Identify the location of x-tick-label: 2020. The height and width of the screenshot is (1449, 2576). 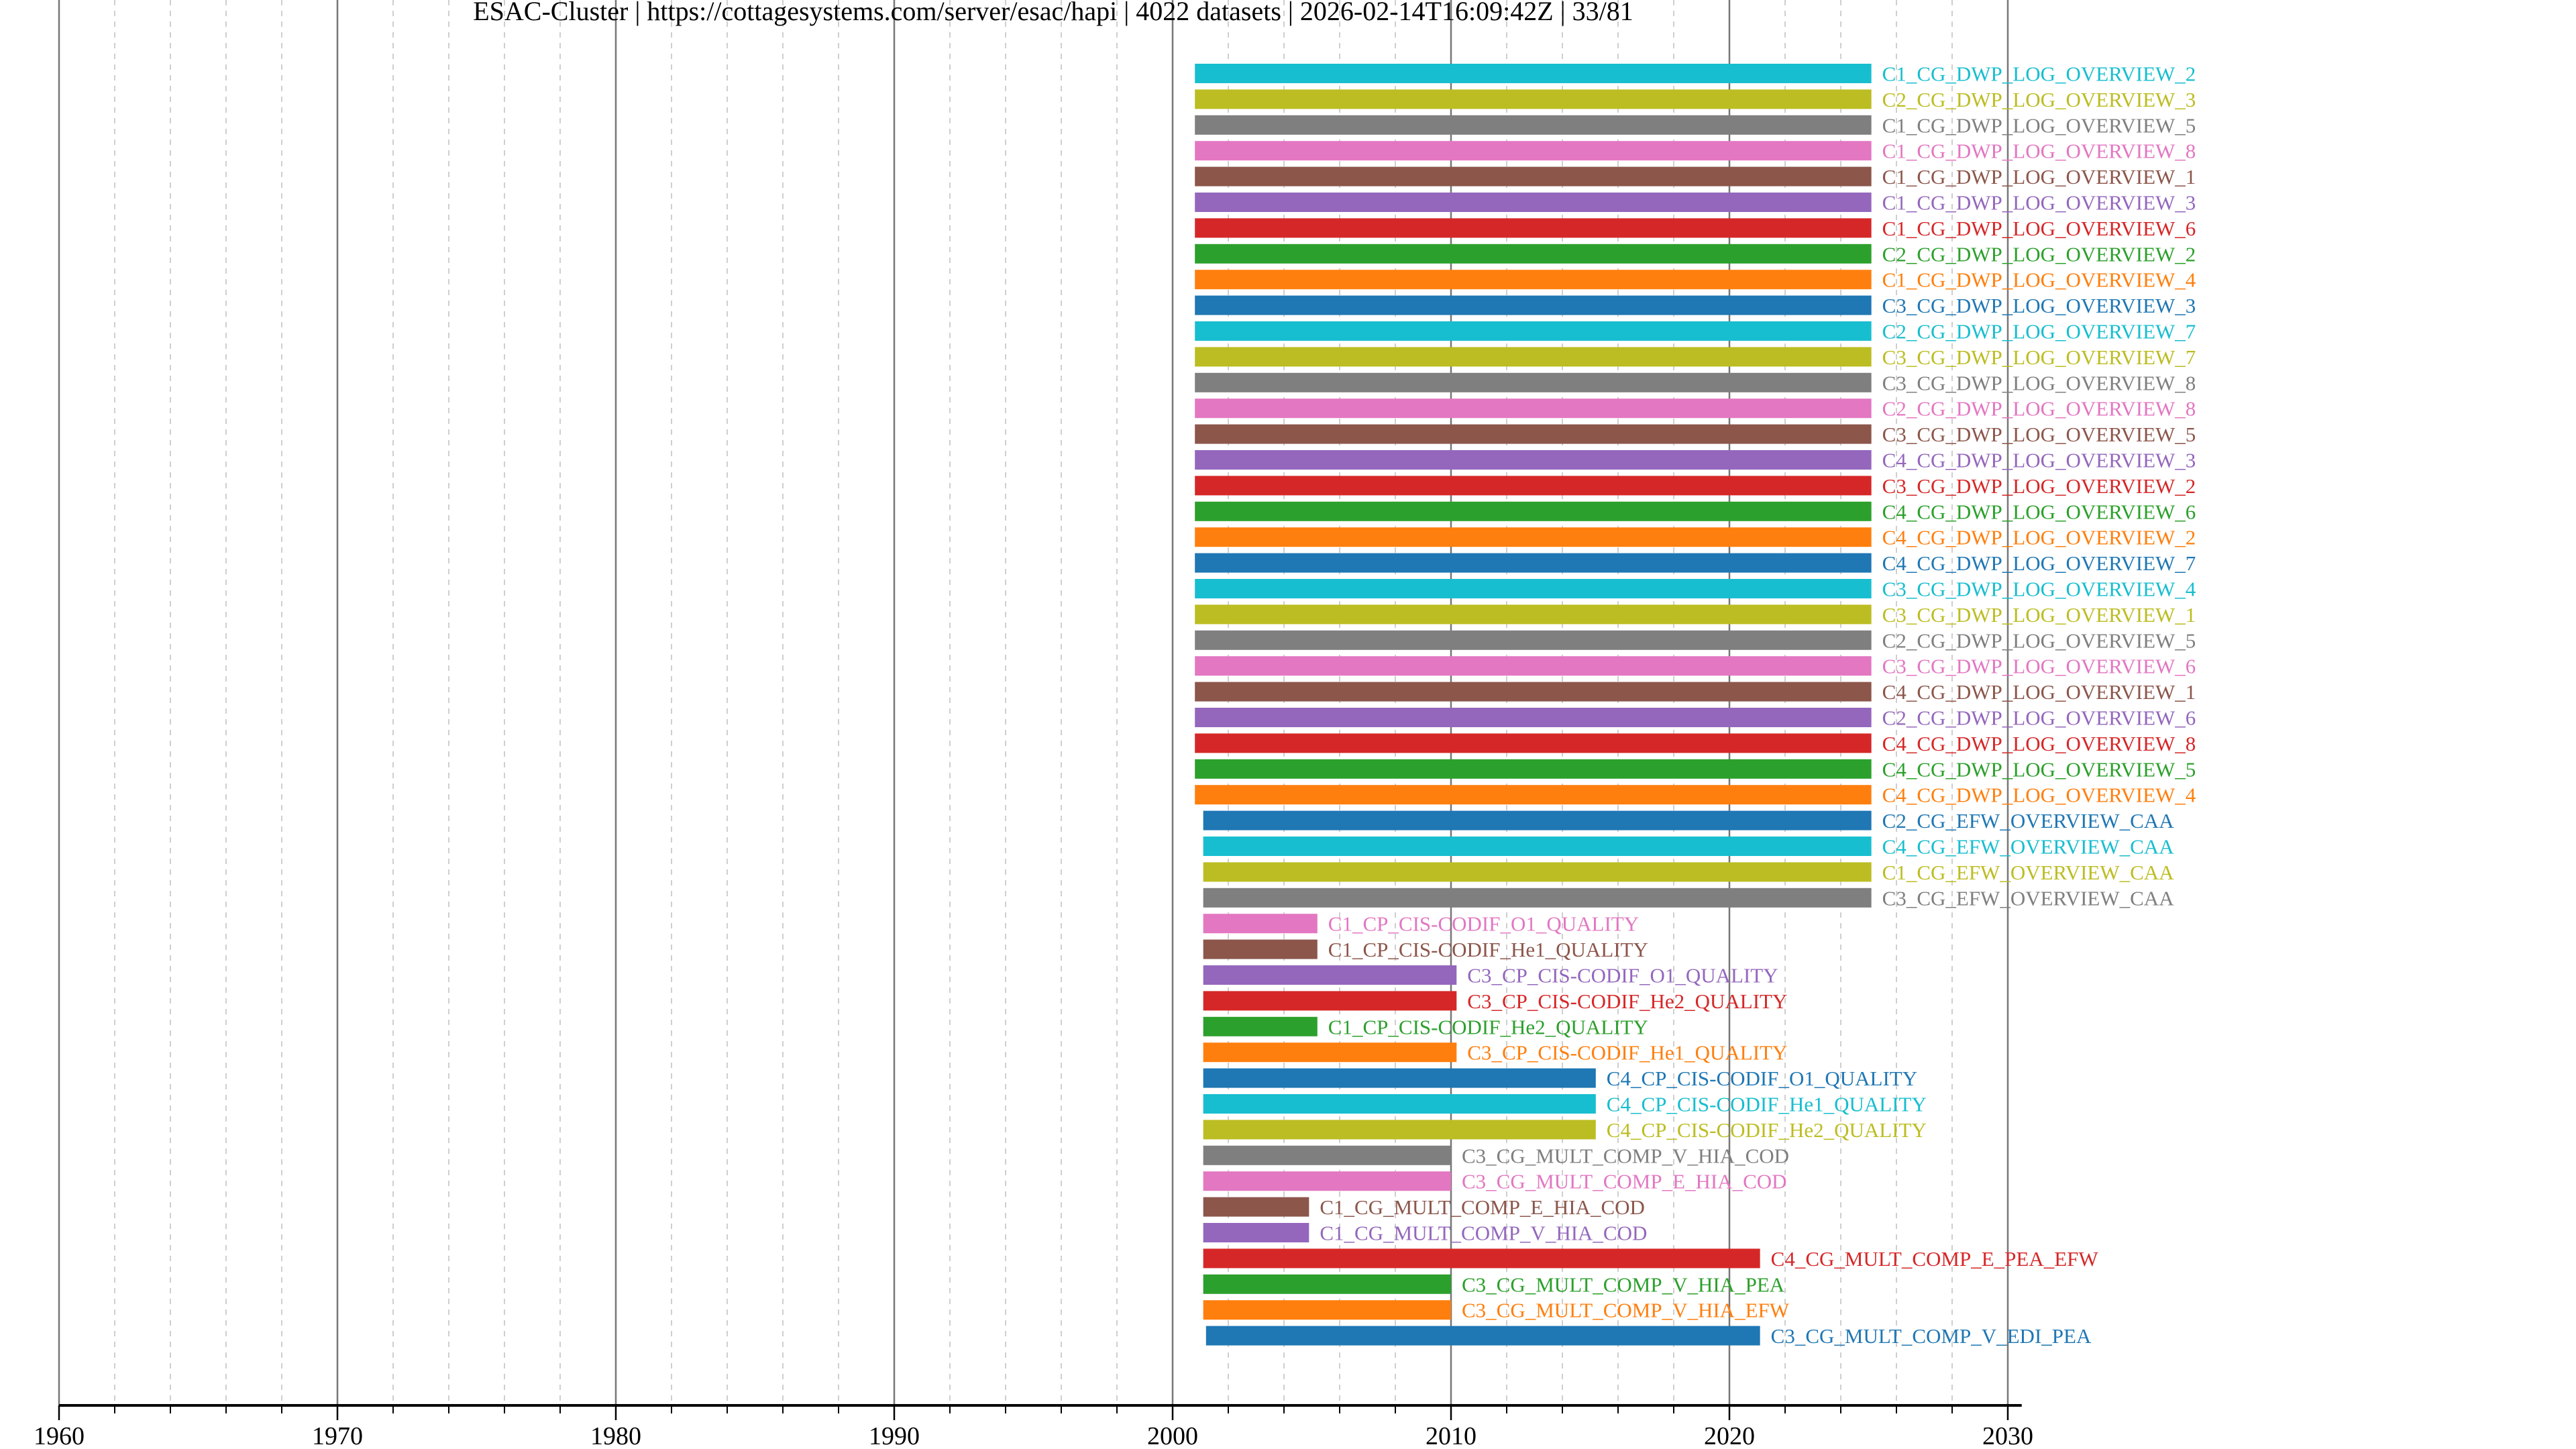
(1729, 1435).